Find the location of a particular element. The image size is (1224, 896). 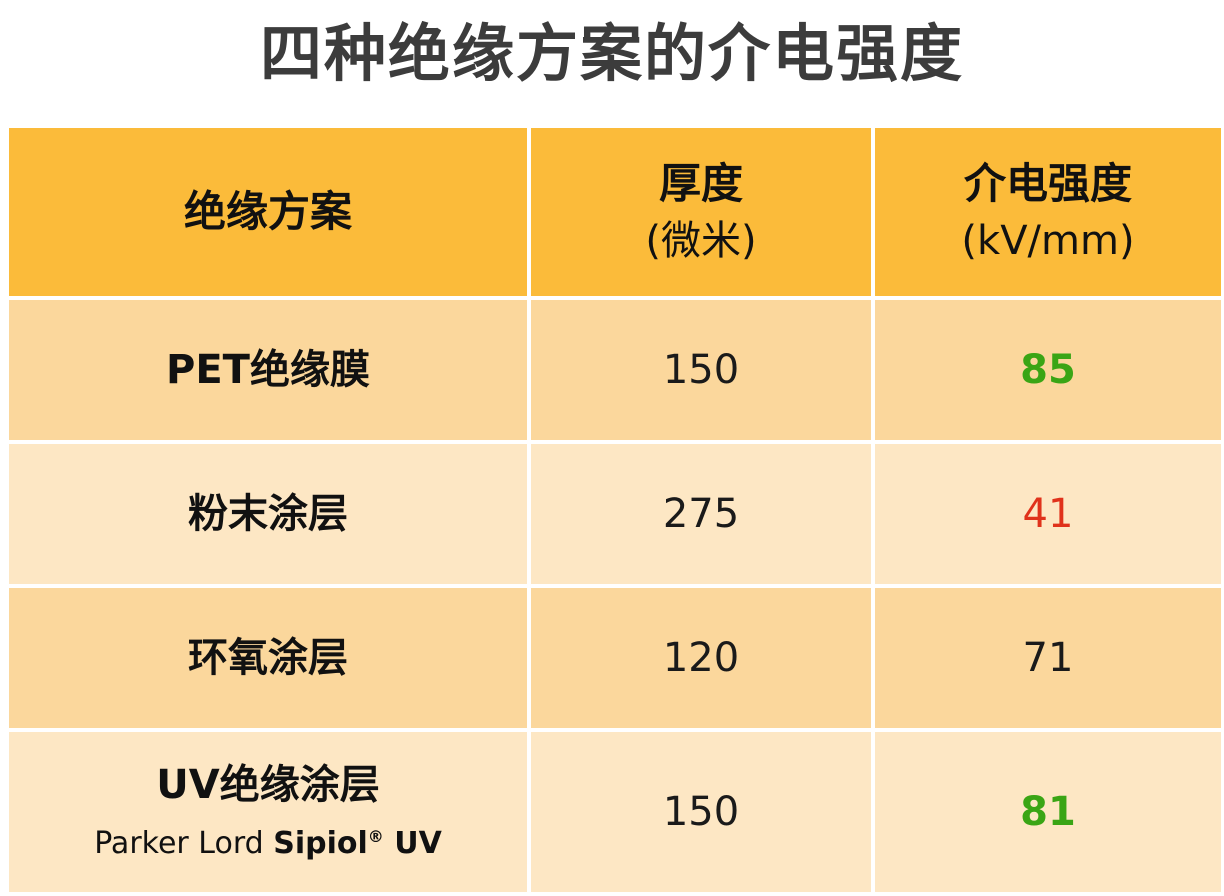

page-title: 四种绝缘方案的介电强度 is located at coordinates (611, 53).